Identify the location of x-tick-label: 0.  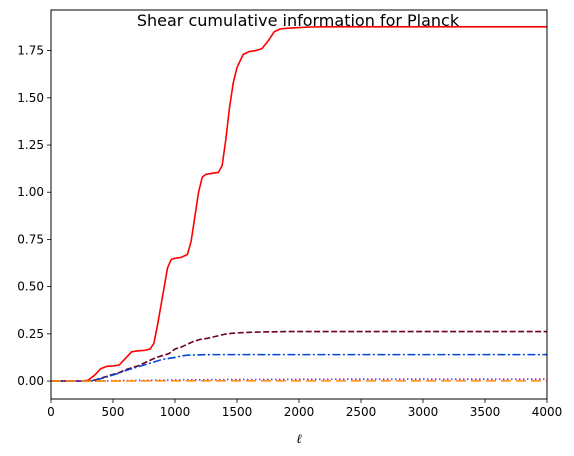
(51, 412).